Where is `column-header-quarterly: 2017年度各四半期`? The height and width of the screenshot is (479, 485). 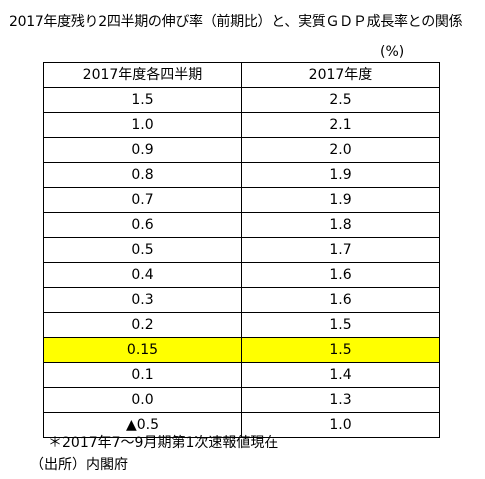
column-header-quarterly: 2017年度各四半期 is located at coordinates (142, 75).